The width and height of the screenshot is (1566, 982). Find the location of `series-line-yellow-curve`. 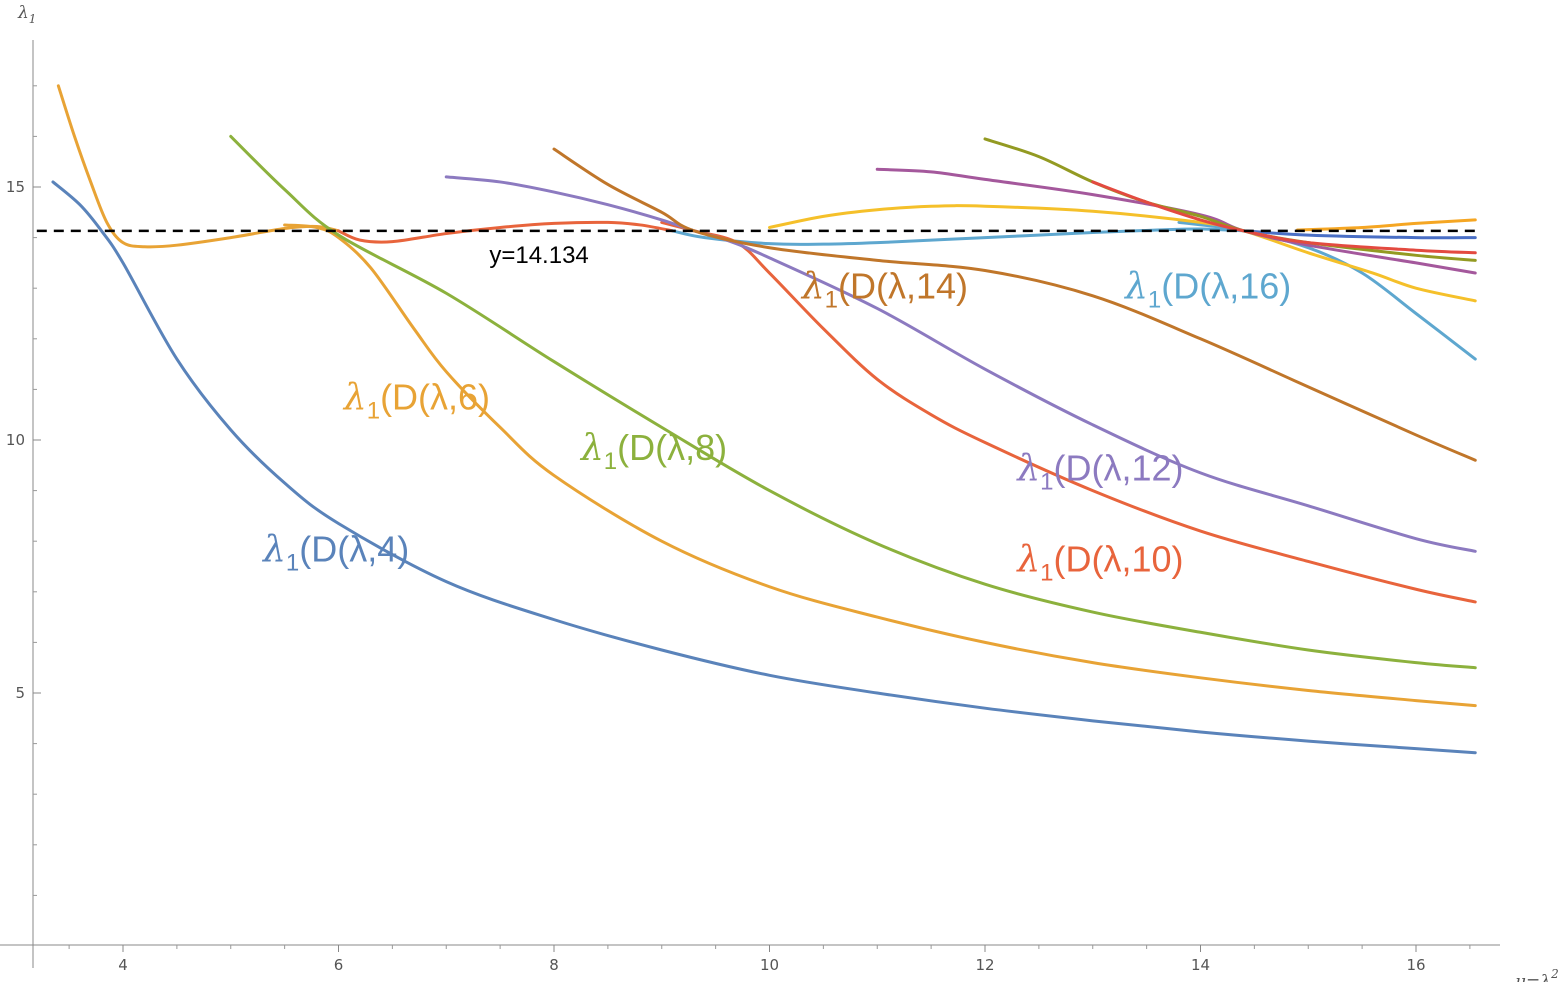

series-line-yellow-curve is located at coordinates (1122, 253).